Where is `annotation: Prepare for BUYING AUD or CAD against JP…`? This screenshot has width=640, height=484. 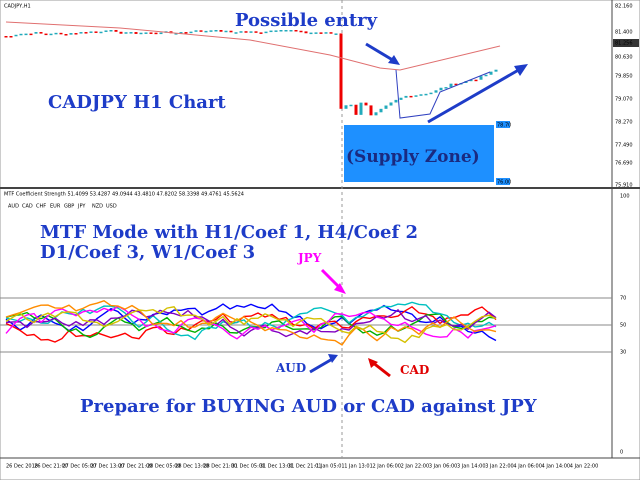 annotation: Prepare for BUYING AUD or CAD against JP… is located at coordinates (309, 406).